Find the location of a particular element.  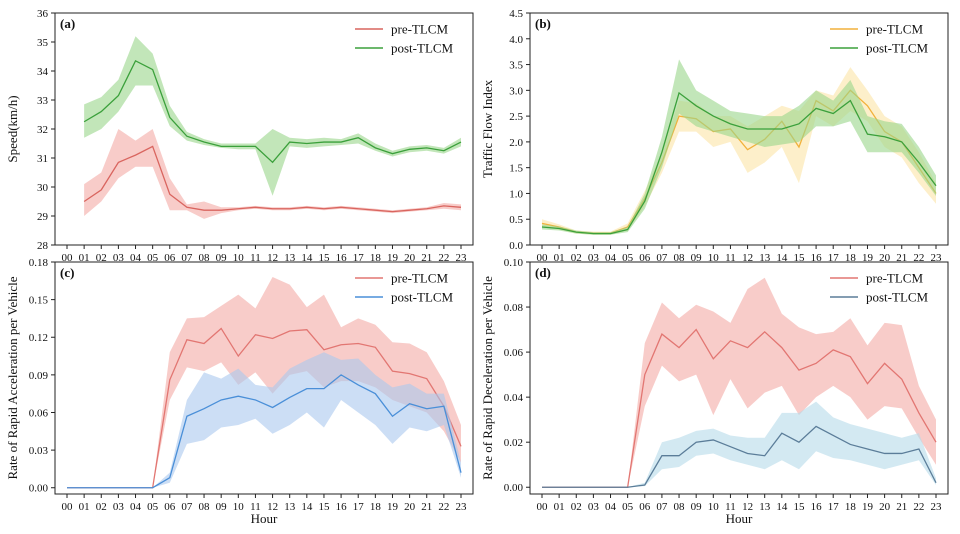

panel-b-legend: pre-TLCM post-TLCM is located at coordinates (879, 39).